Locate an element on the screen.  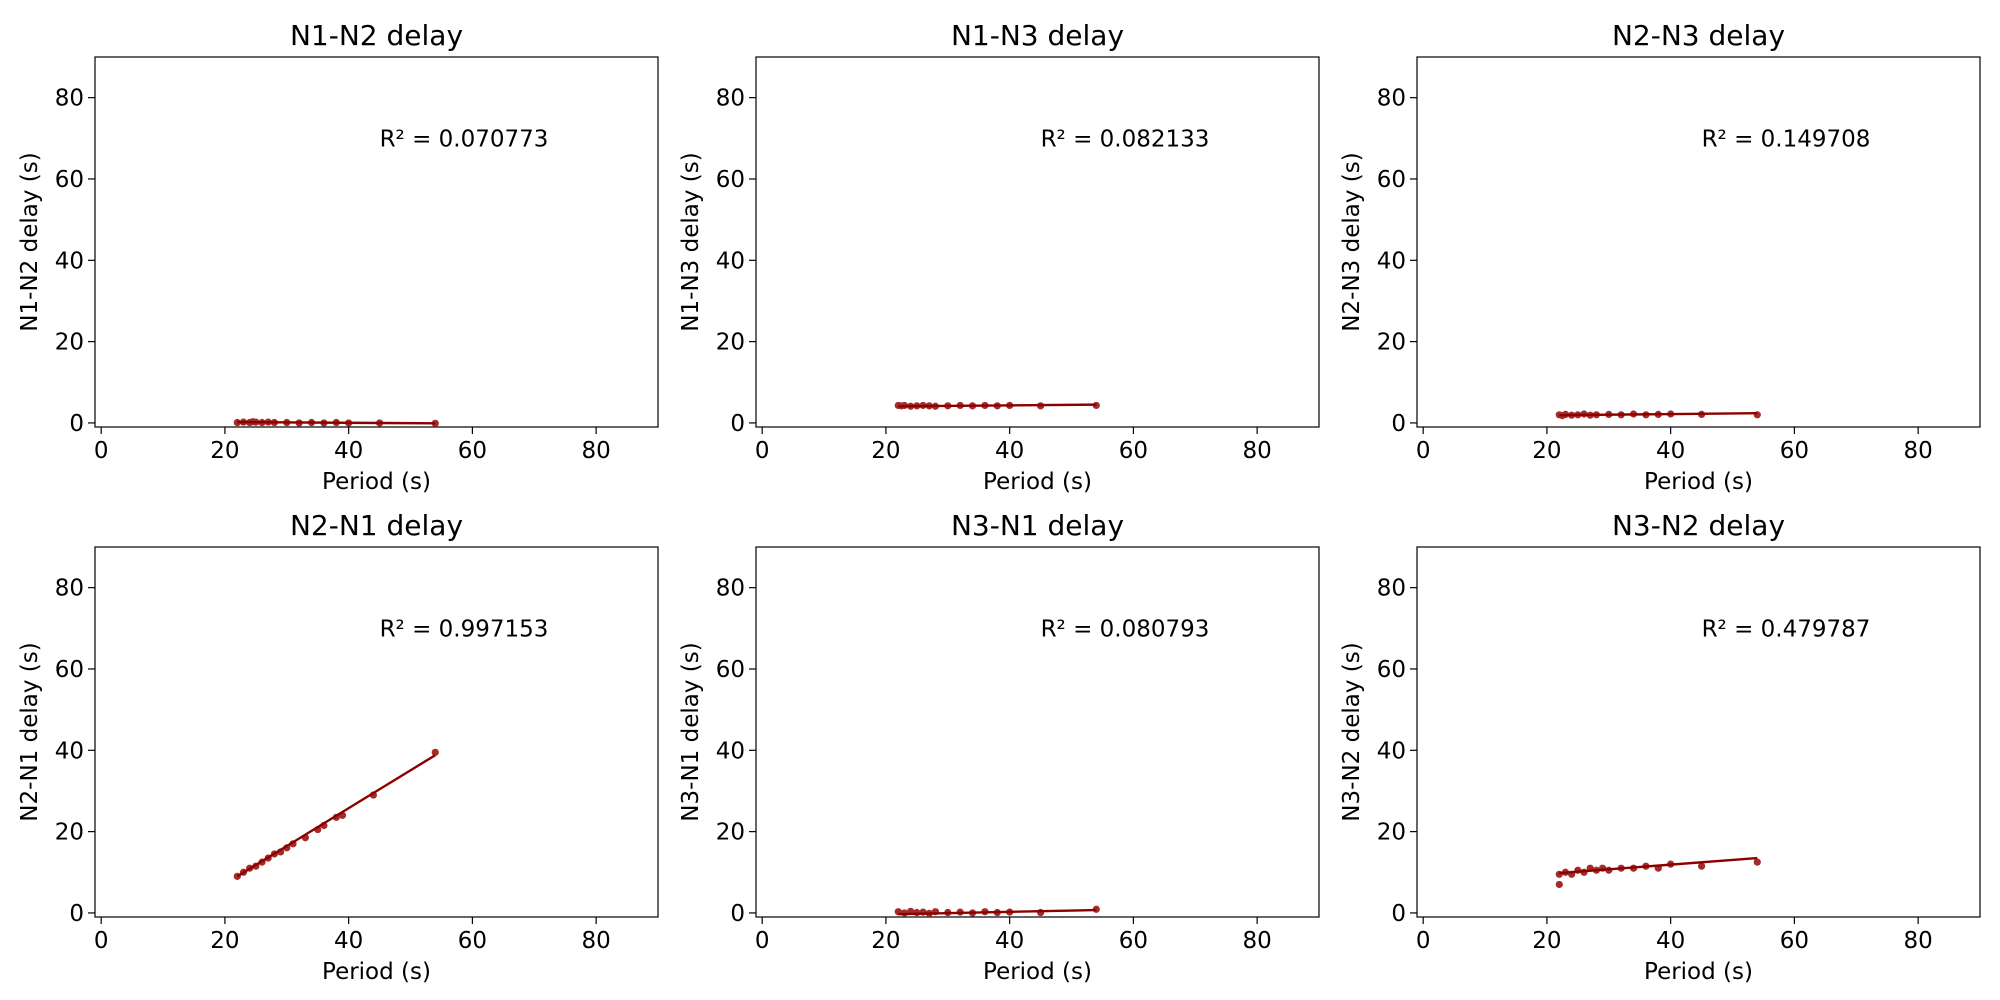
subplot-title: N2-N1 delay is located at coordinates (376, 525).